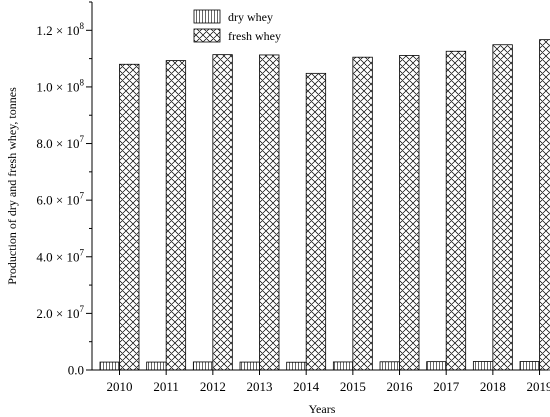 The width and height of the screenshot is (550, 417). What do you see at coordinates (237, 26) in the screenshot?
I see `legend: dry whey fresh whey` at bounding box center [237, 26].